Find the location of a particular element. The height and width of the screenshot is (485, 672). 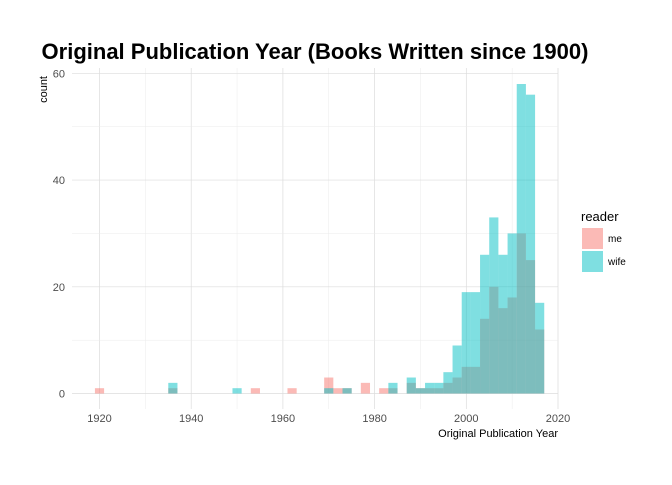

x-tick-label: 1960 is located at coordinates (283, 419).